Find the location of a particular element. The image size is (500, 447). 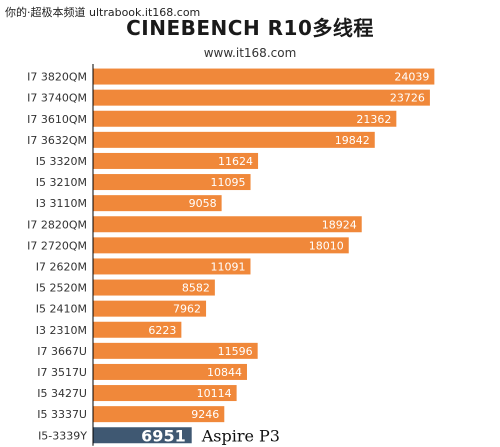

category-label: I7 3517U is located at coordinates (62, 372).